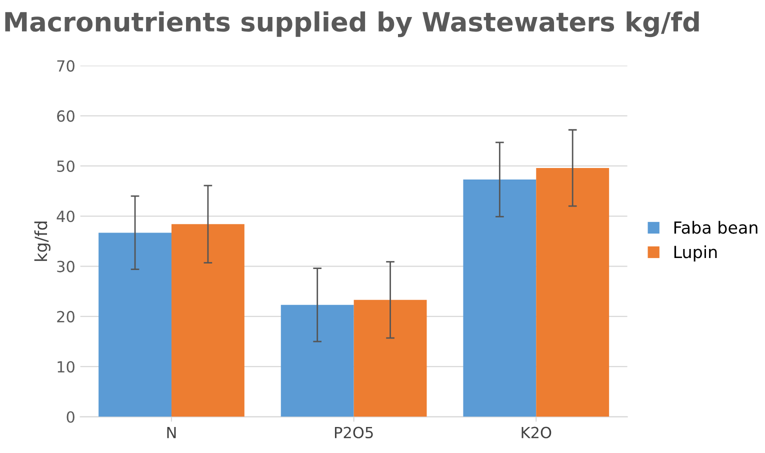 This screenshot has height=453, width=765. I want to click on y-tick-label: 70, so click(65, 66).